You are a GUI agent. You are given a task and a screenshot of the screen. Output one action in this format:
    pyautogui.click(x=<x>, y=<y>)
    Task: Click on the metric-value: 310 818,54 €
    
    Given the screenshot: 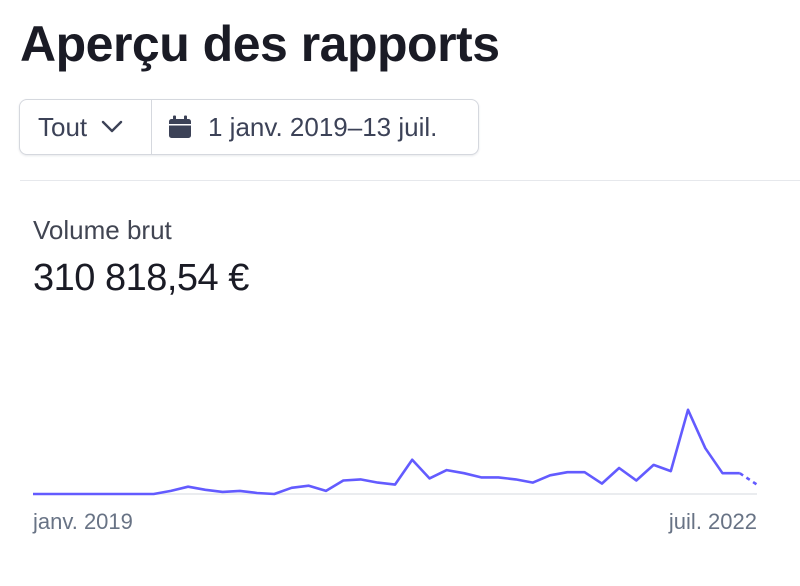 What is the action you would take?
    pyautogui.click(x=141, y=278)
    